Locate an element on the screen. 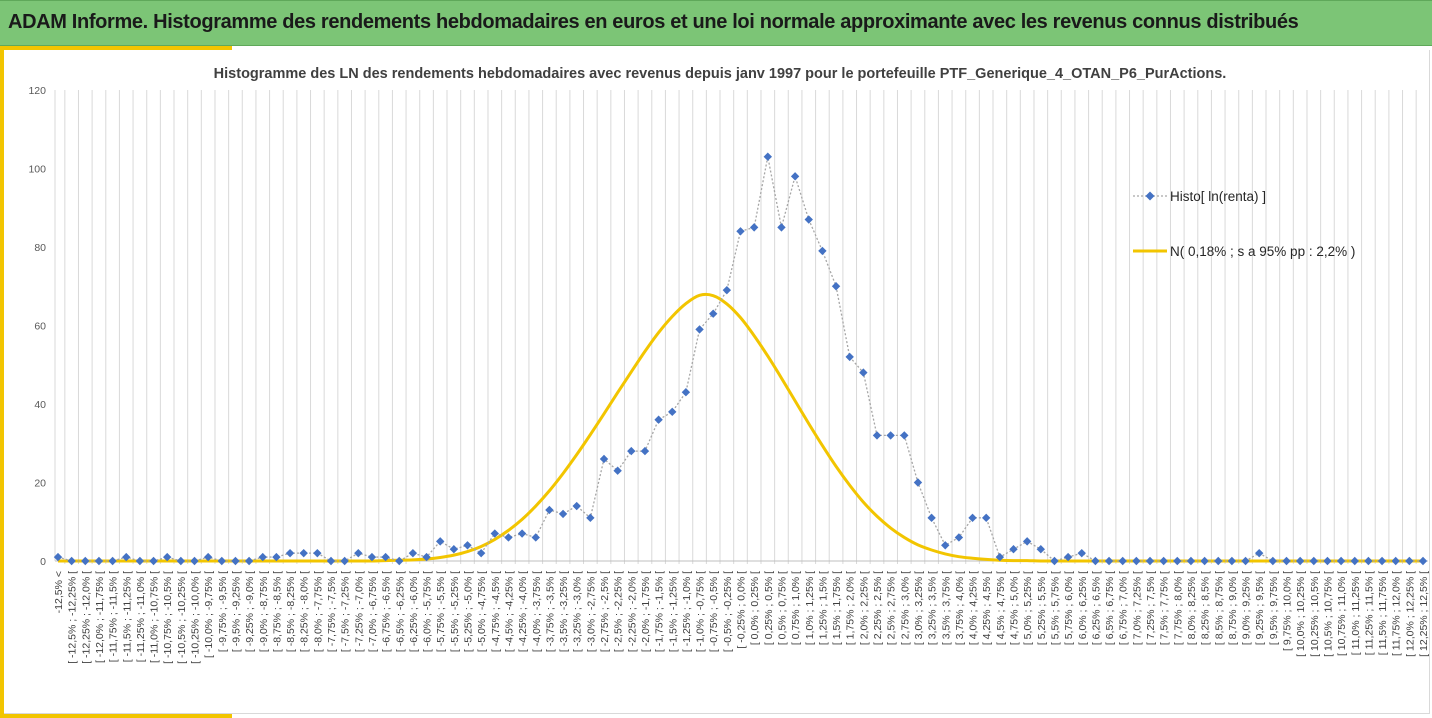 This screenshot has width=1432, height=718. x-tick-label: [ 1,75% ; 2,0% [ is located at coordinates (851, 608).